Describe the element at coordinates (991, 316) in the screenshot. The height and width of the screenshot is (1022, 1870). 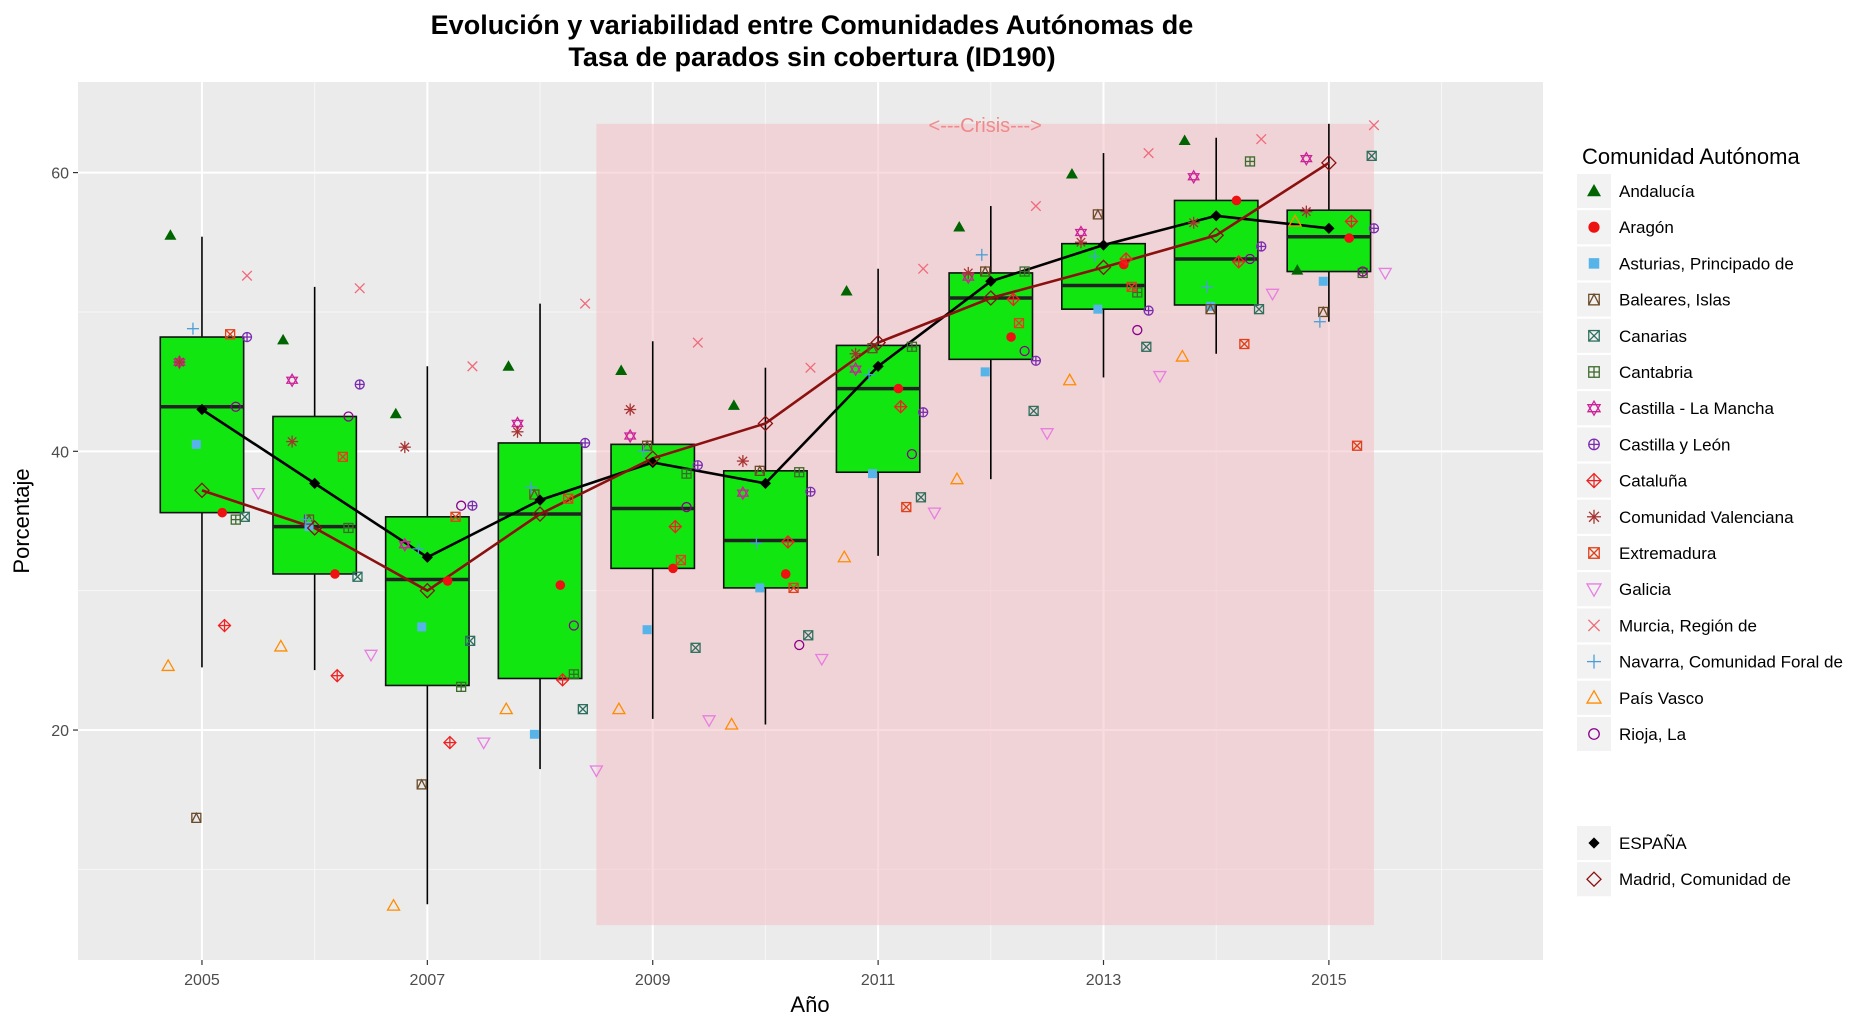
I see `box-2012` at that location.